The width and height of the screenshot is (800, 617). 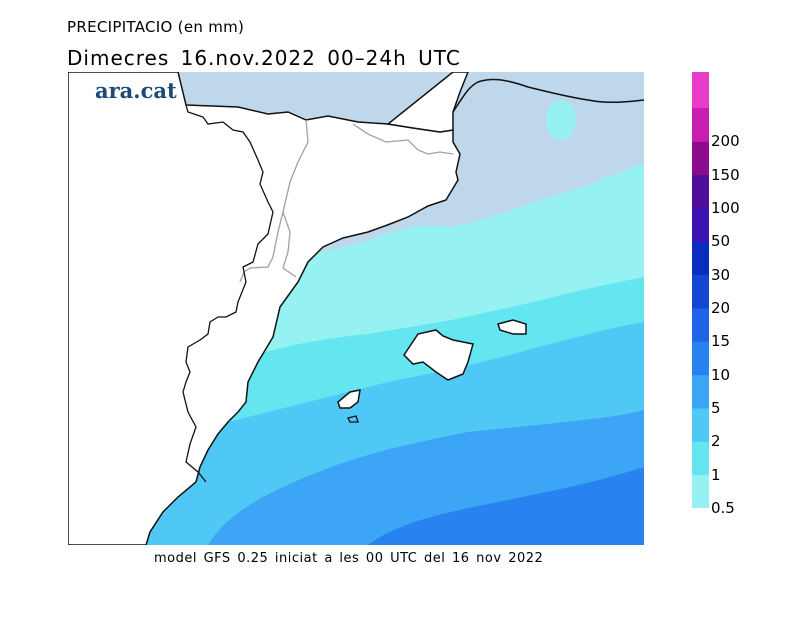 What do you see at coordinates (264, 58) in the screenshot?
I see `map-subtitle: Dimecres 16.nov.2022 00–24h UTC` at bounding box center [264, 58].